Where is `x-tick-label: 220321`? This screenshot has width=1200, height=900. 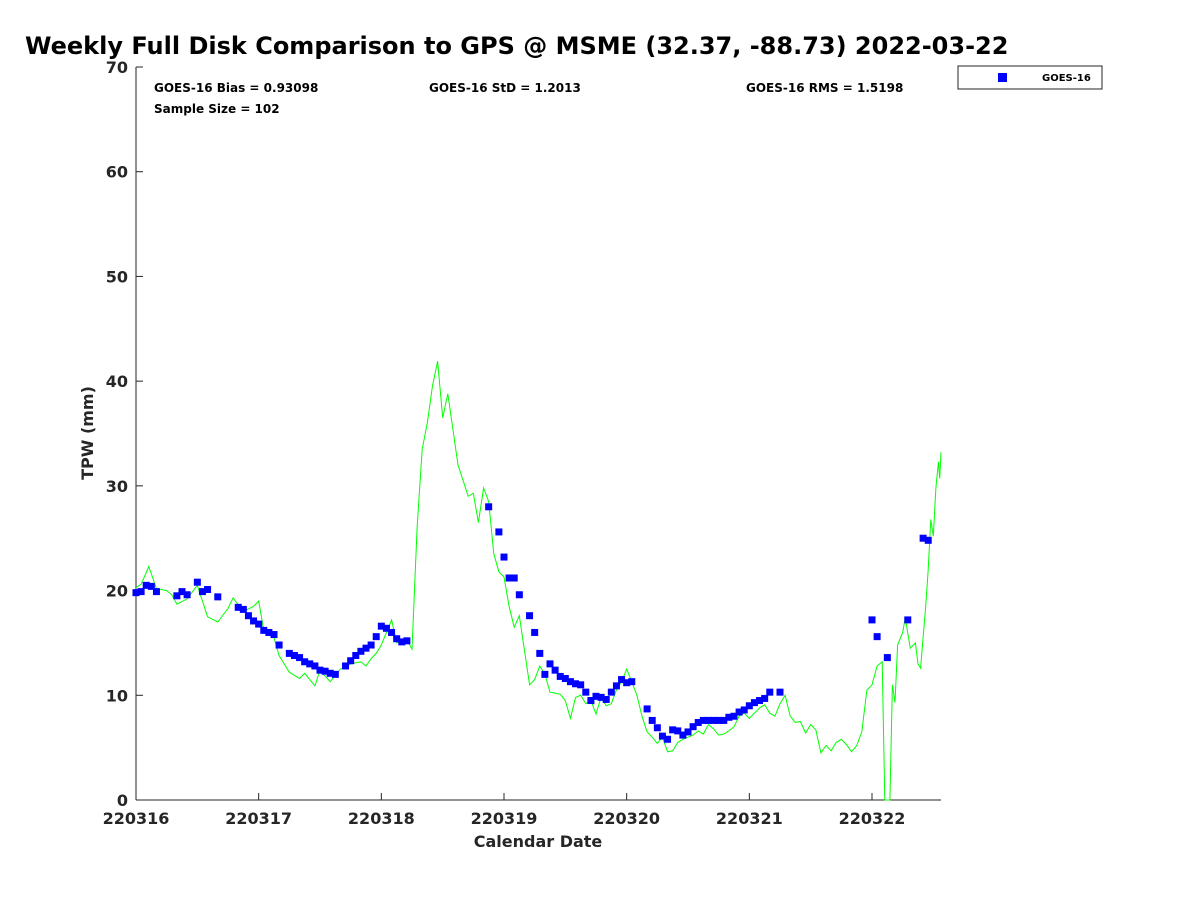
x-tick-label: 220321 is located at coordinates (749, 818).